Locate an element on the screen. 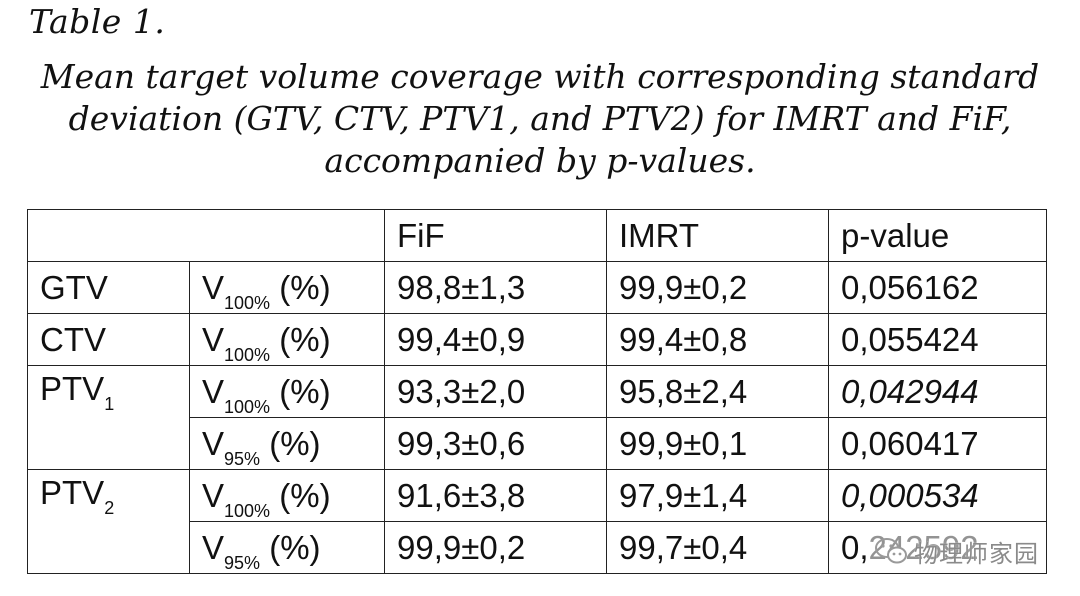 The image size is (1080, 596). imrt-value: 99,9±0,1 is located at coordinates (717, 443).